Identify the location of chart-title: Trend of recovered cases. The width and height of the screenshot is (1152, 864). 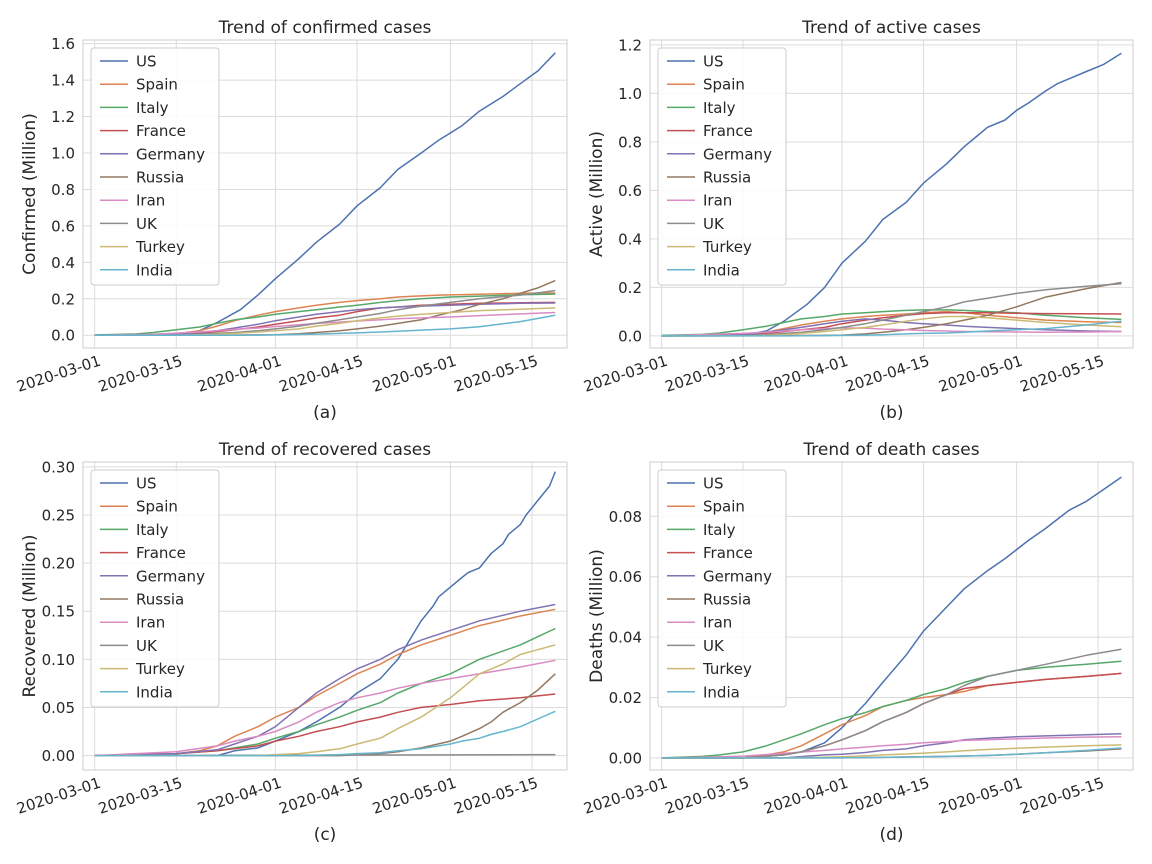
(324, 450).